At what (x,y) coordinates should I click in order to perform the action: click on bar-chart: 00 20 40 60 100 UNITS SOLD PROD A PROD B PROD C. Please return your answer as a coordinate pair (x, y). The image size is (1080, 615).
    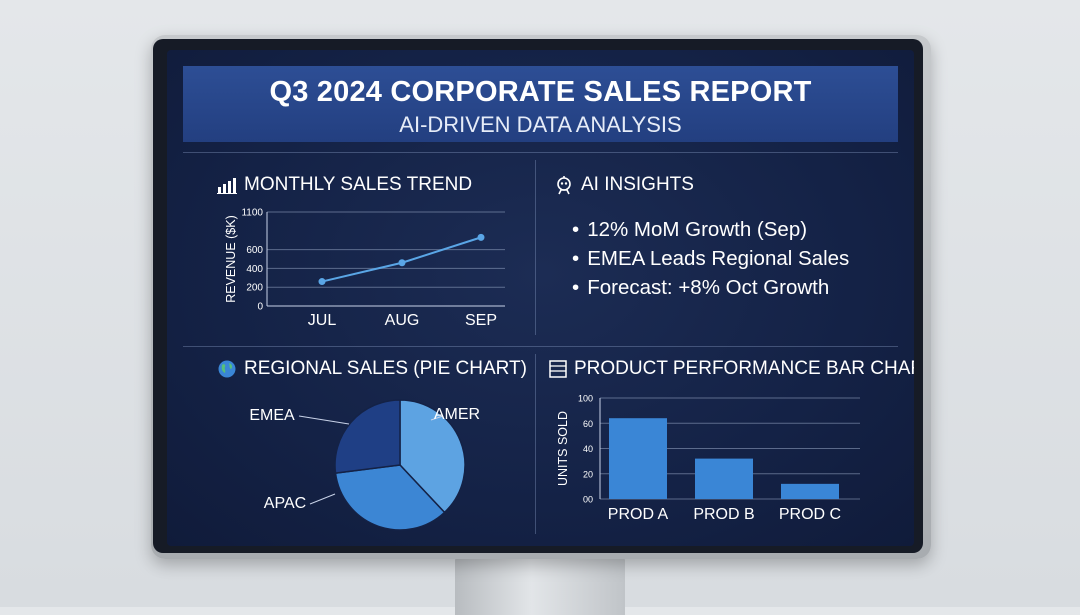
    Looking at the image, I should click on (708, 458).